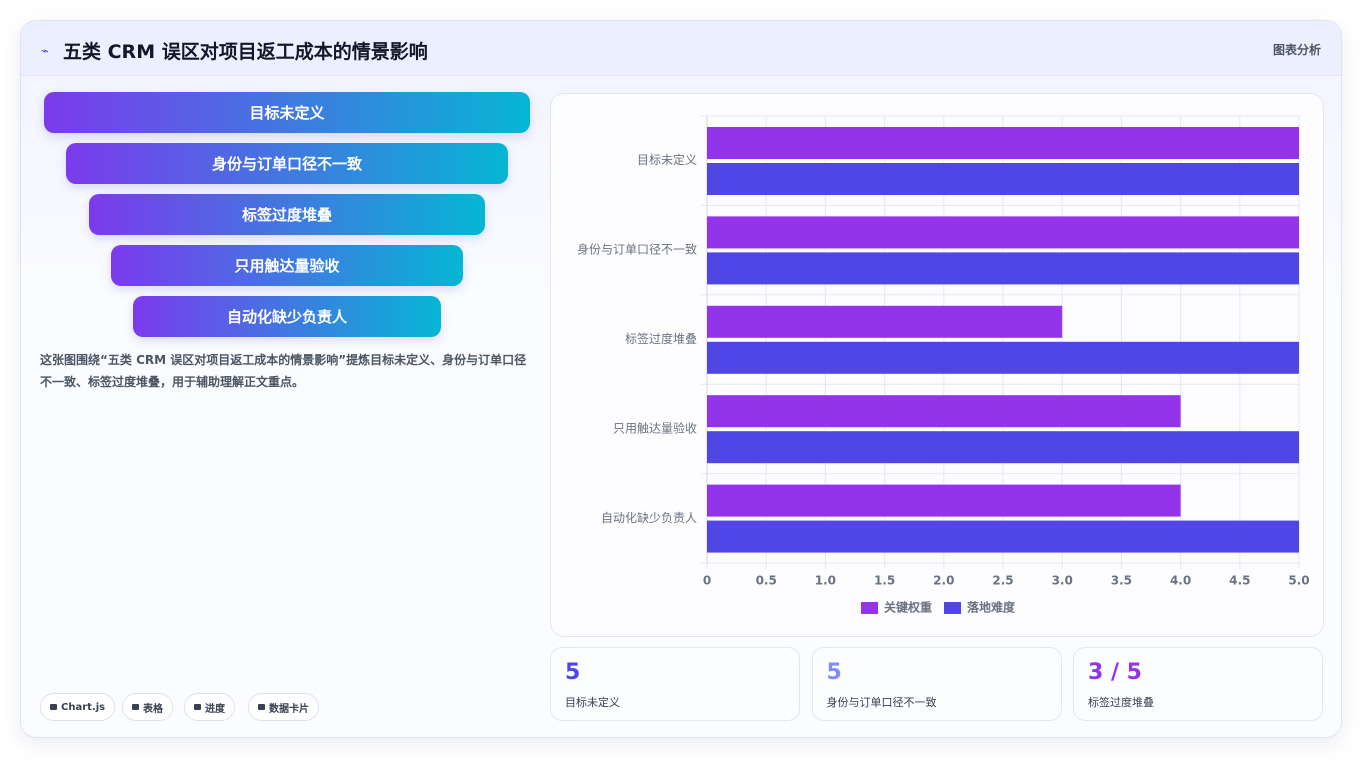 Image resolution: width=1363 pixels, height=760 pixels. What do you see at coordinates (637, 249) in the screenshot?
I see `y-tick-label: 身份与订单口径不一致` at bounding box center [637, 249].